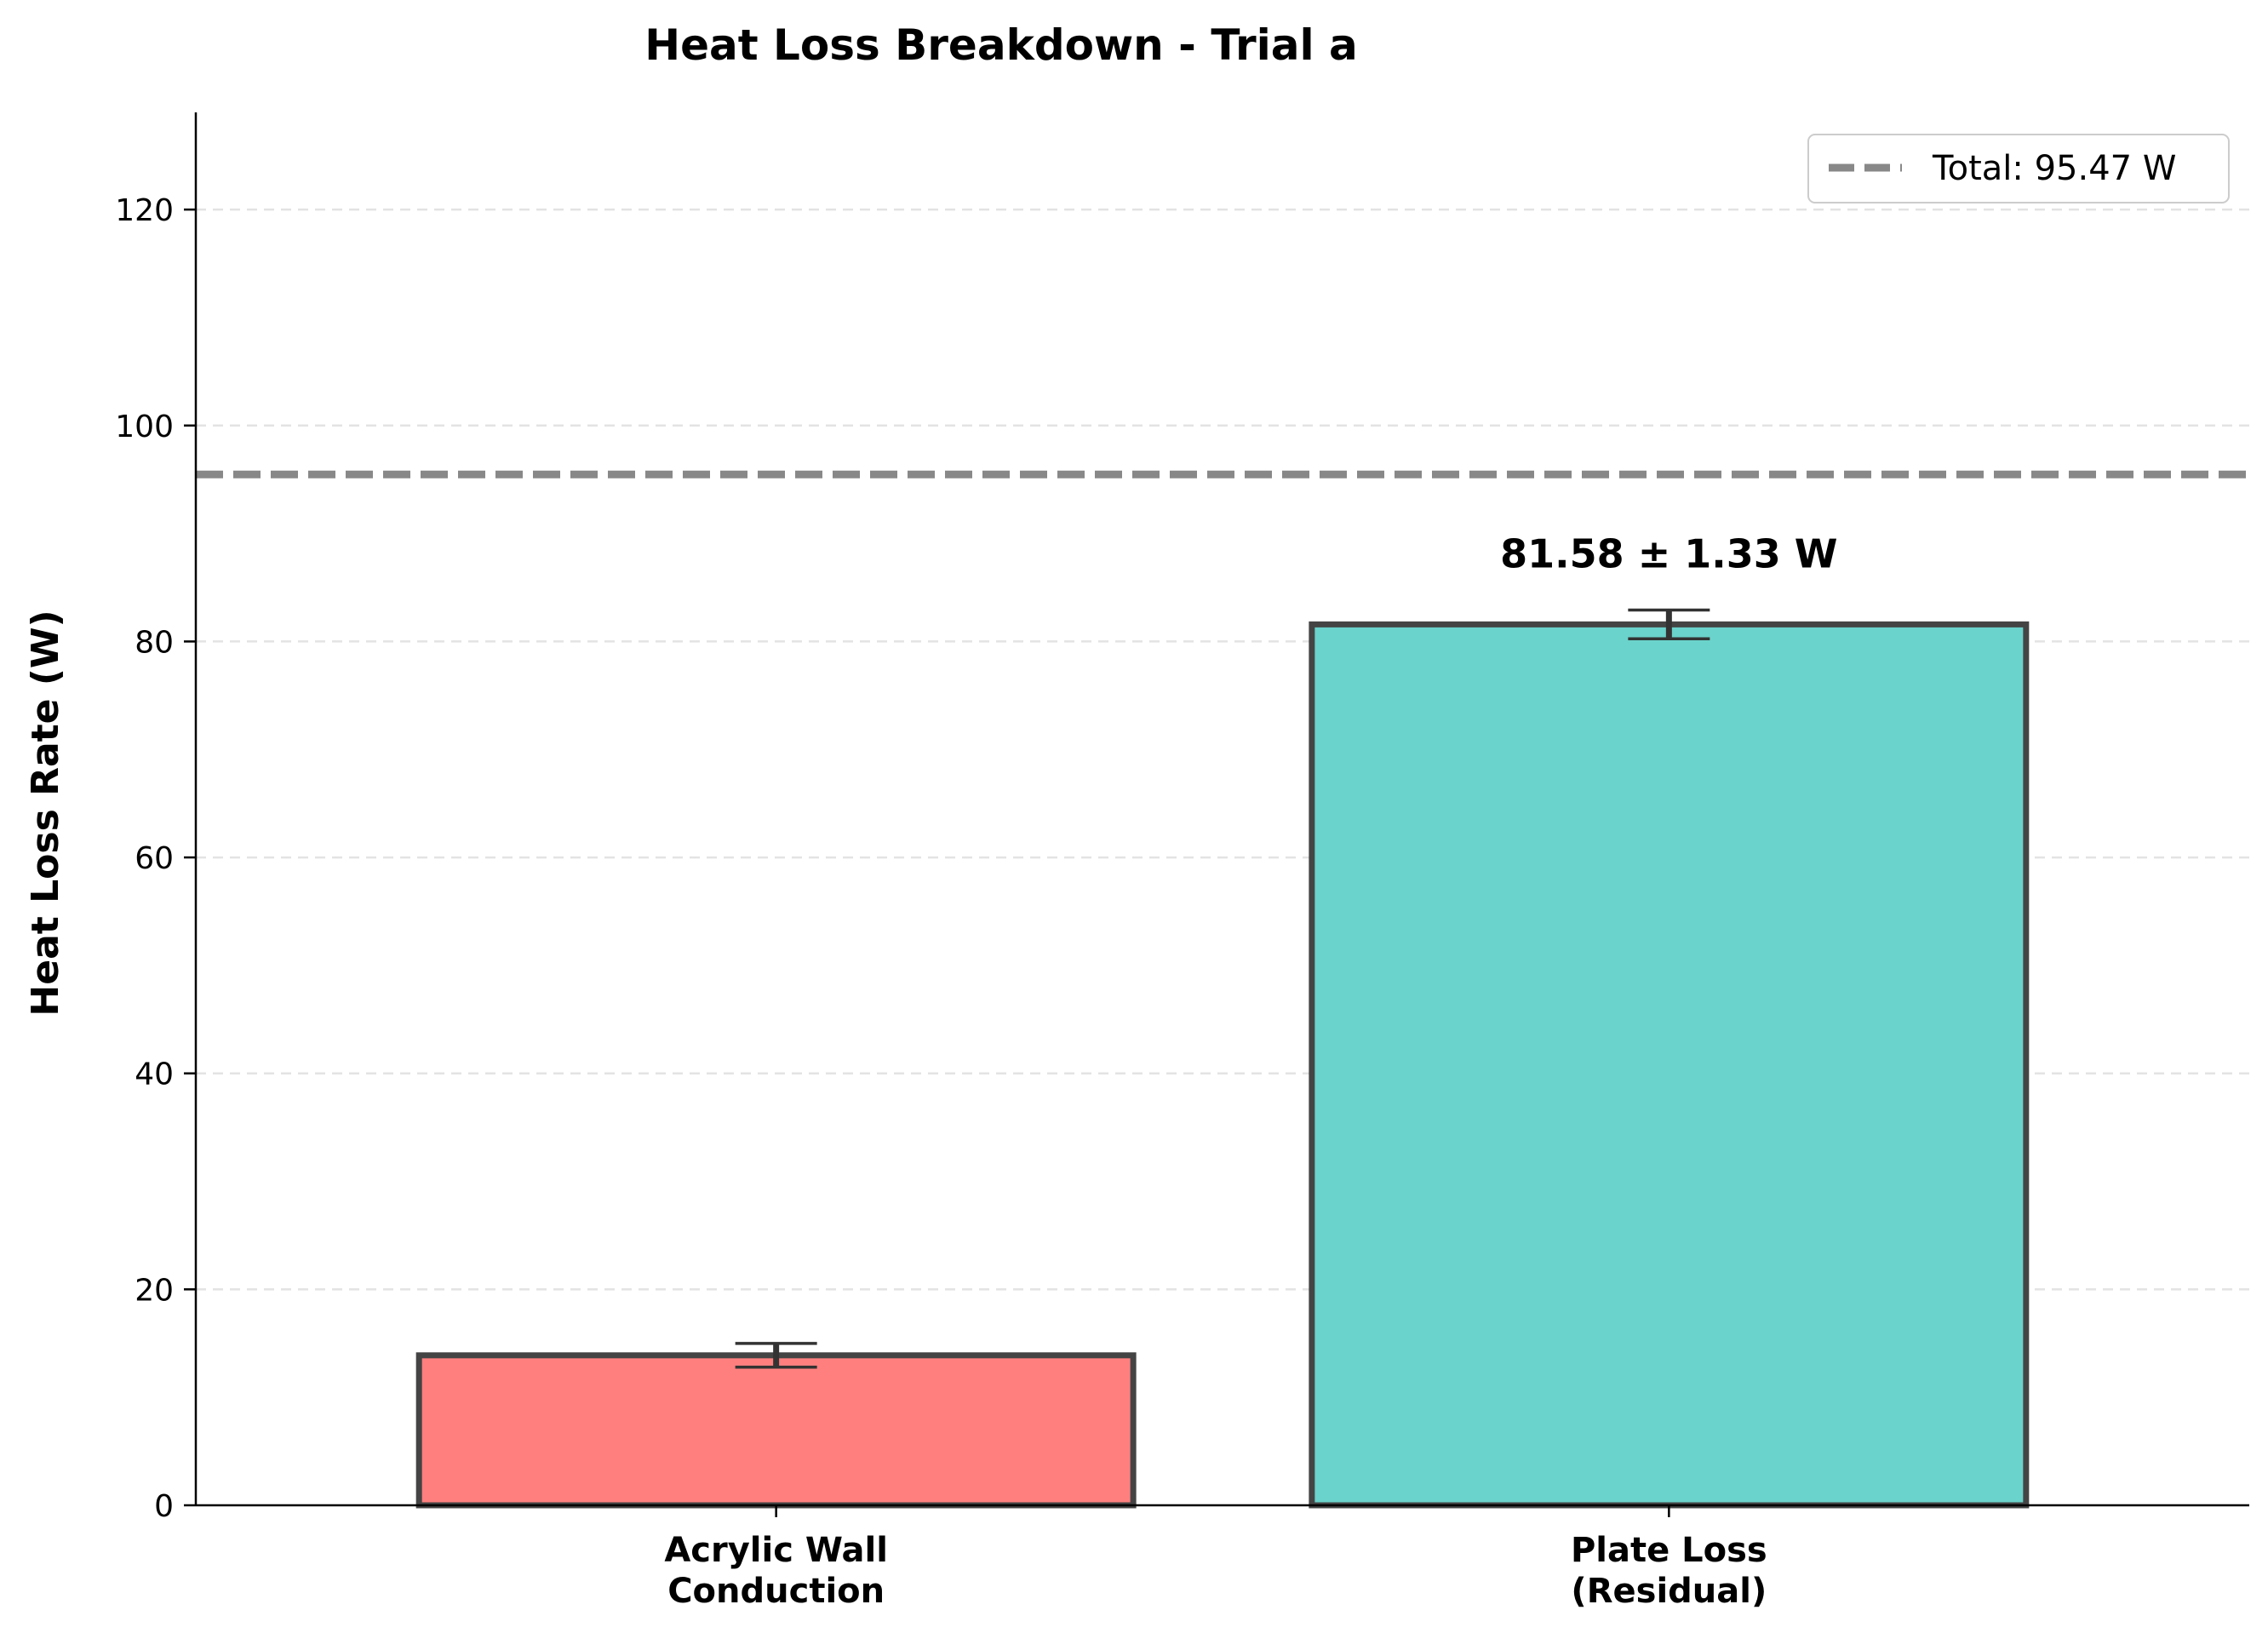  I want to click on y-tick-label: 60, so click(154, 859).